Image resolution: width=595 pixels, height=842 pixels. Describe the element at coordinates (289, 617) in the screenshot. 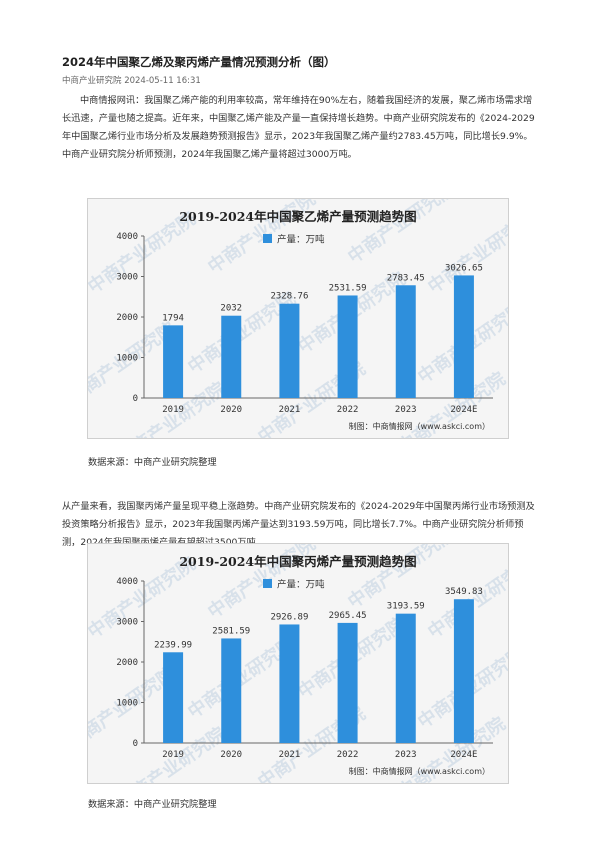

I see `value-label-2021: 2926.89` at that location.